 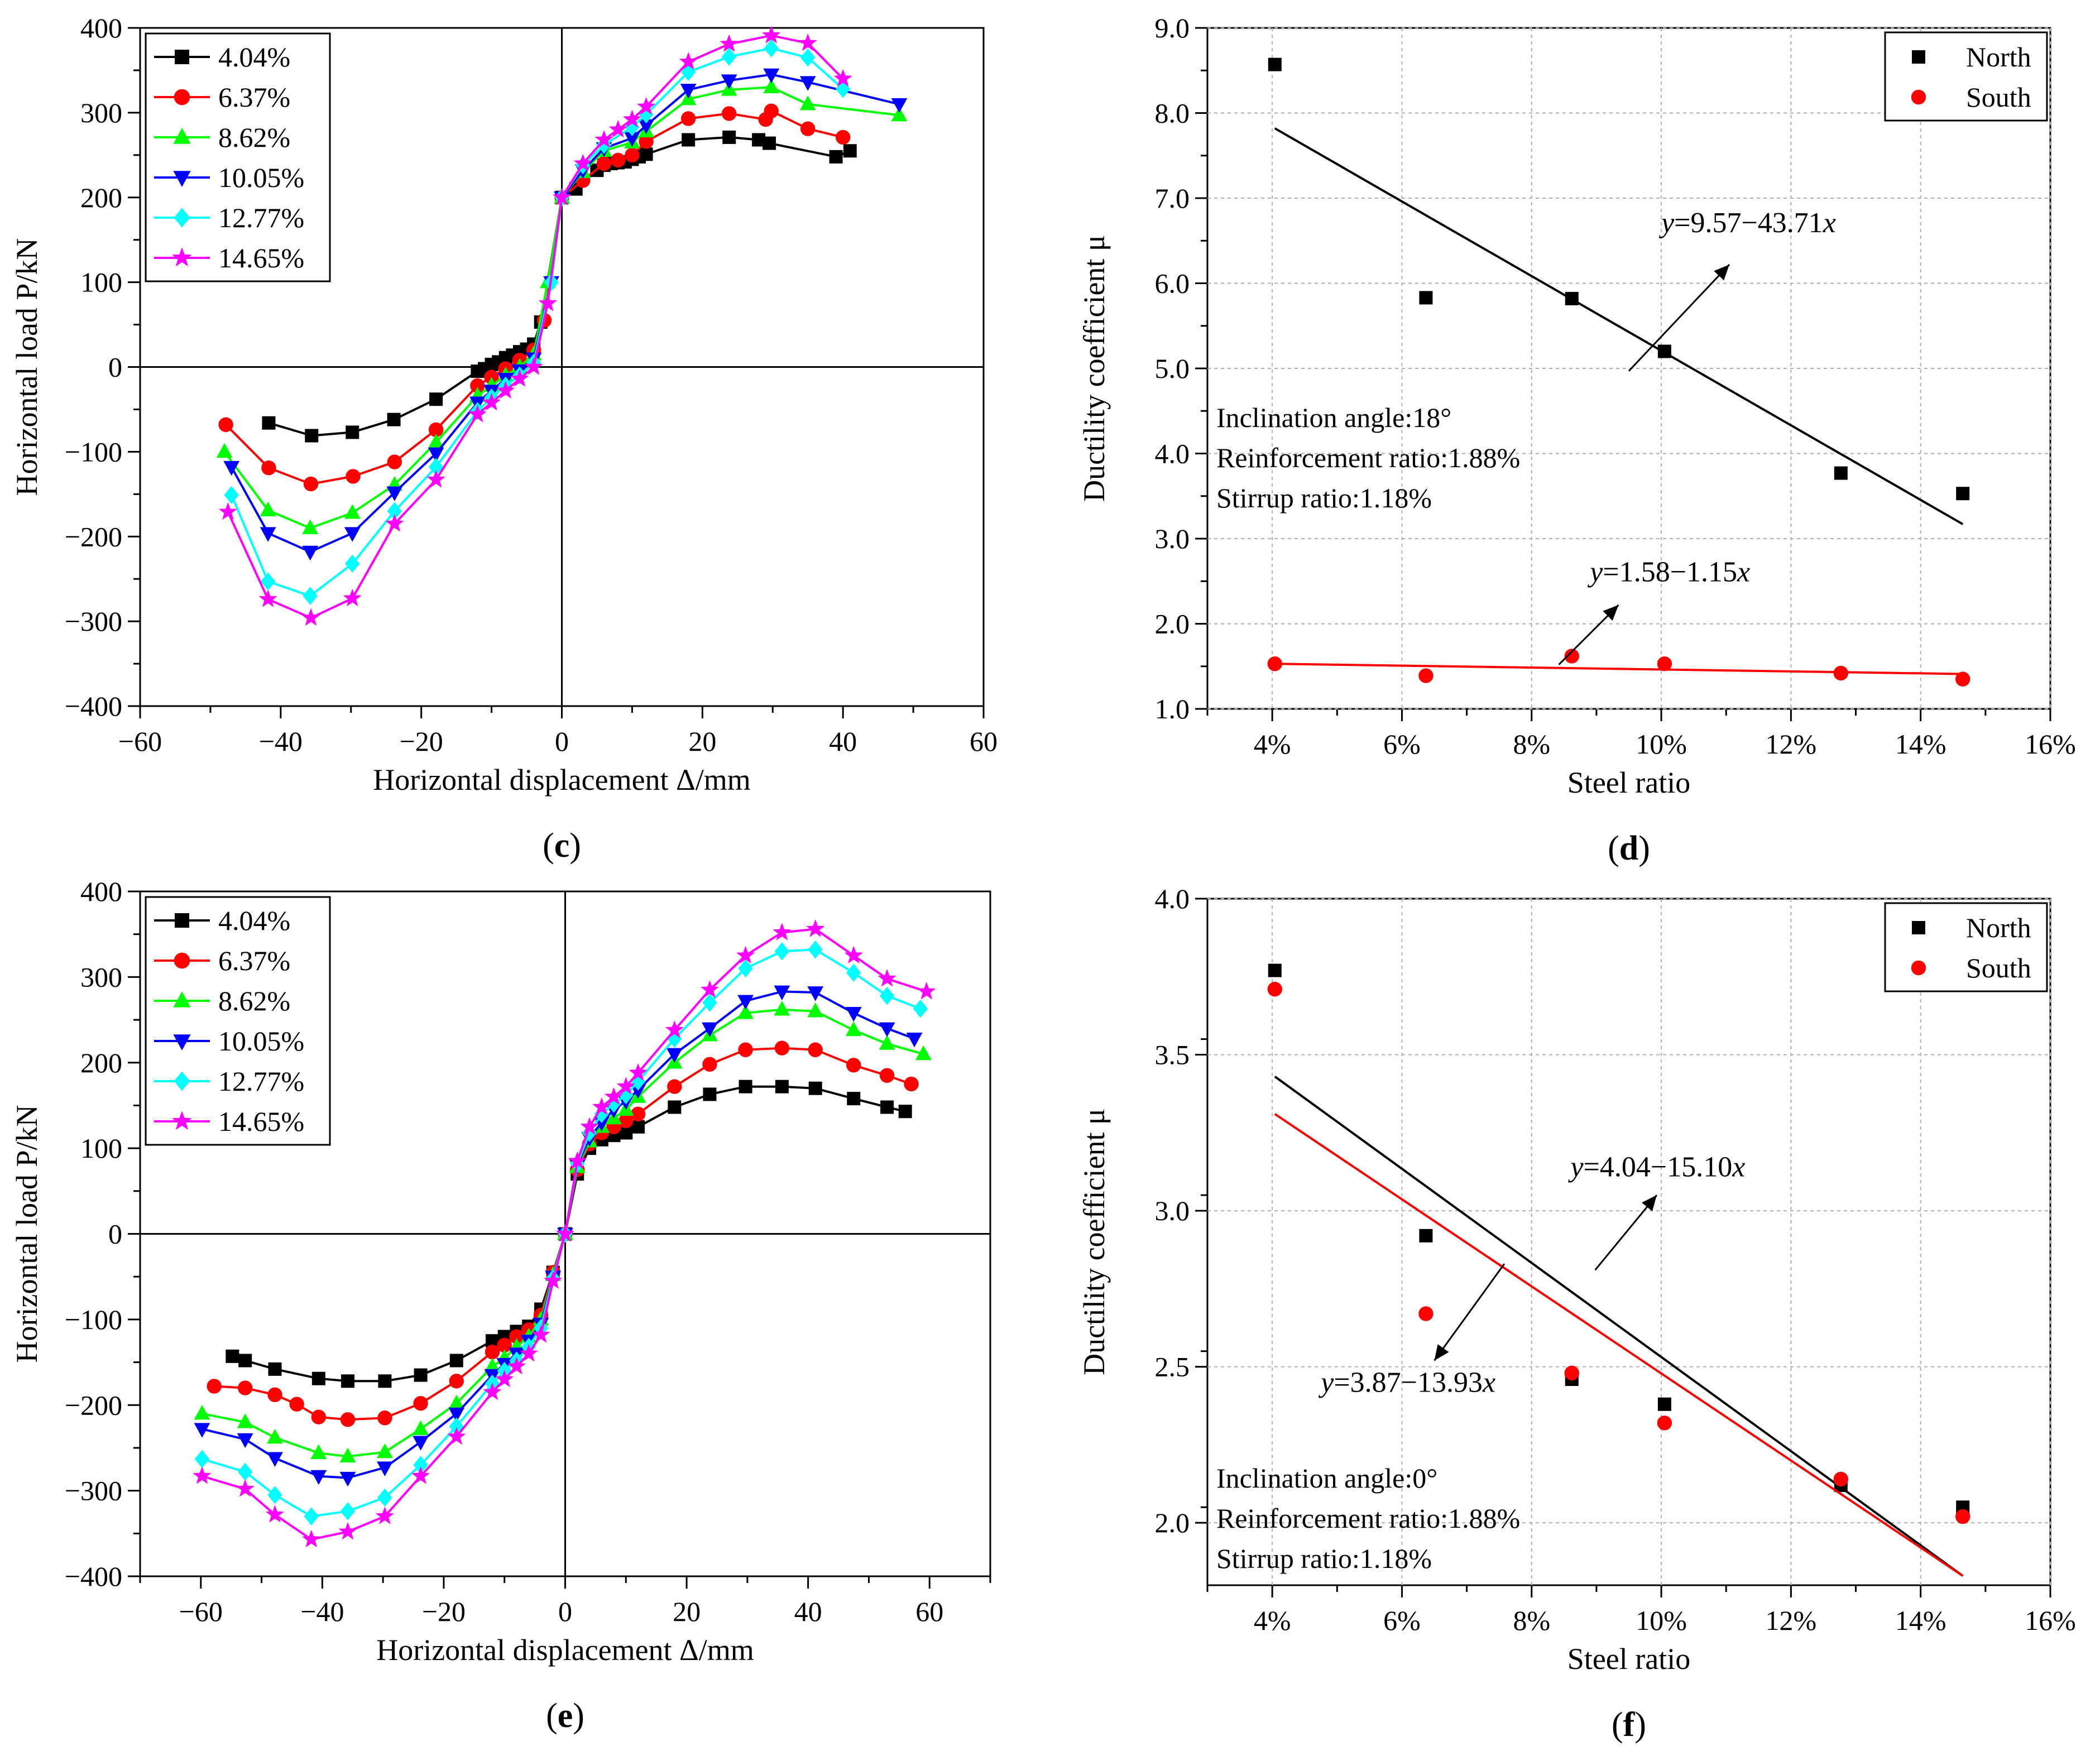 What do you see at coordinates (101, 28) in the screenshot?
I see `y-tick-label: 400` at bounding box center [101, 28].